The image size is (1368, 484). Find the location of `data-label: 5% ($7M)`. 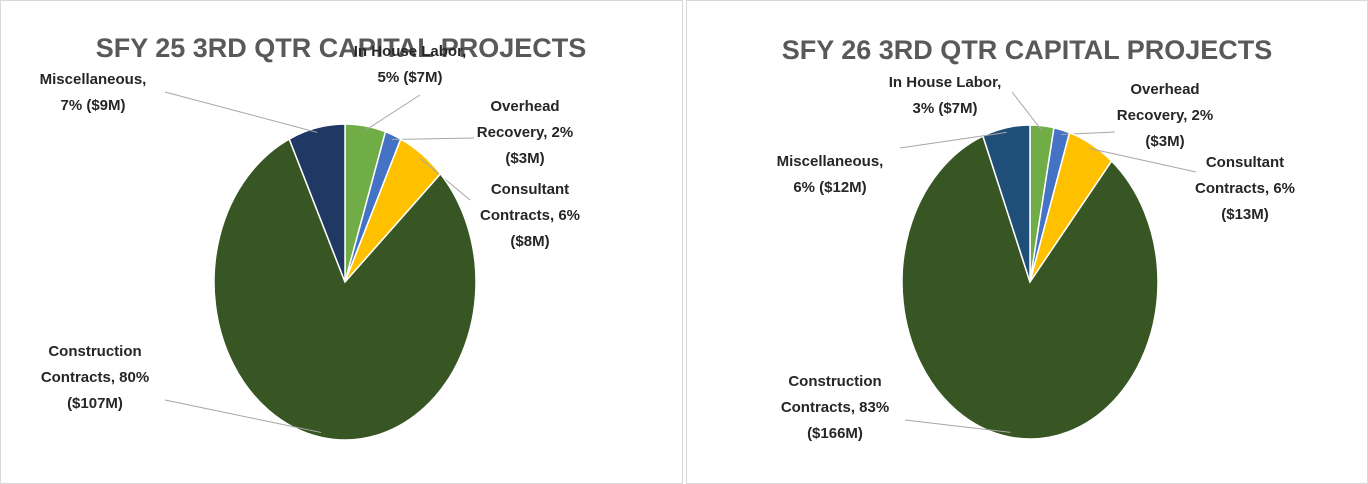

data-label: 5% ($7M) is located at coordinates (409, 77).